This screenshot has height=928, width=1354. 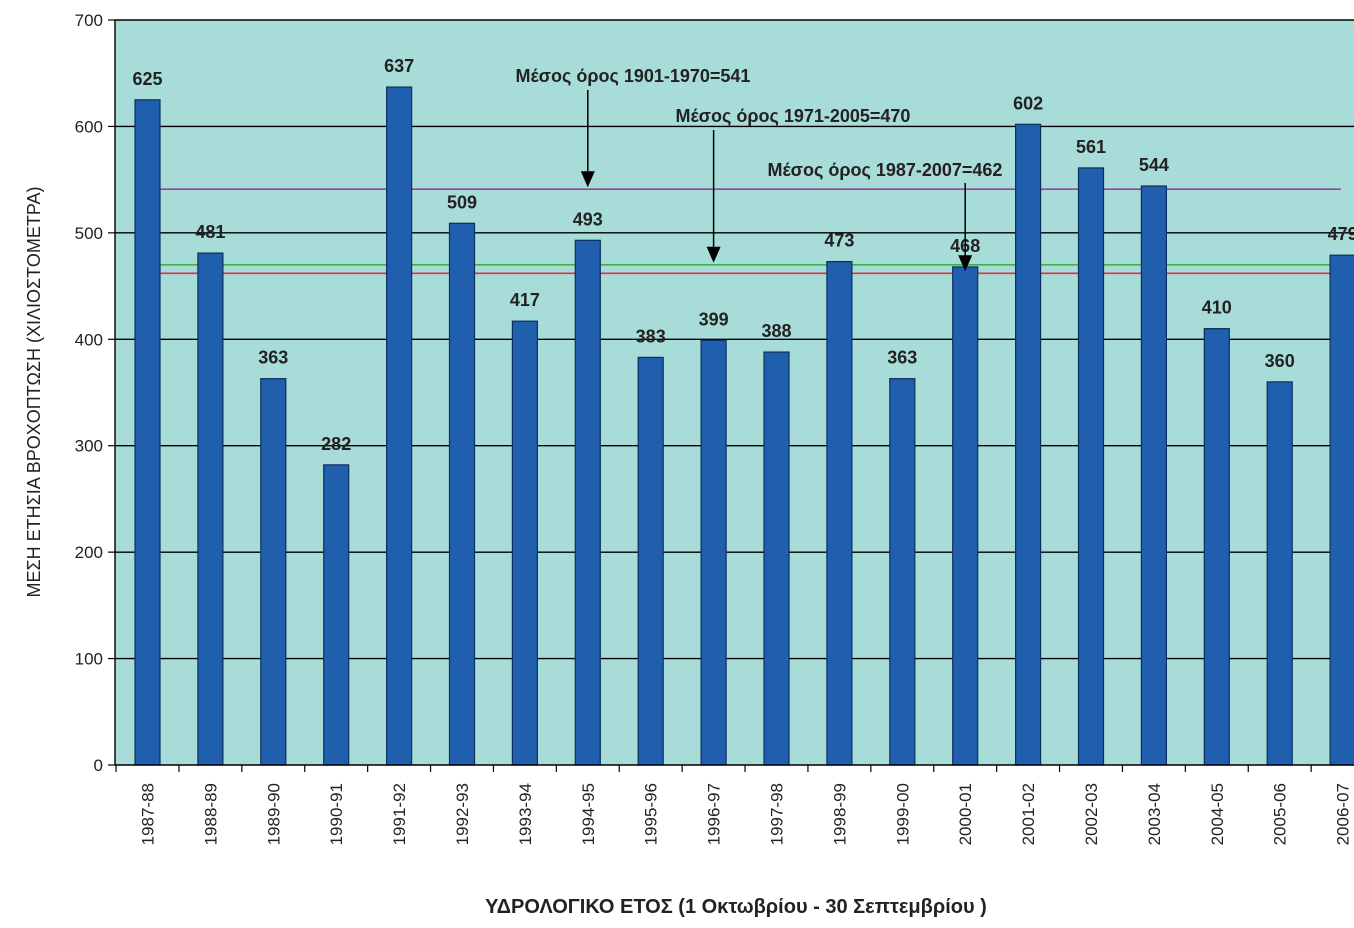 I want to click on x-tick-label: 2002-03, so click(x=1091, y=814).